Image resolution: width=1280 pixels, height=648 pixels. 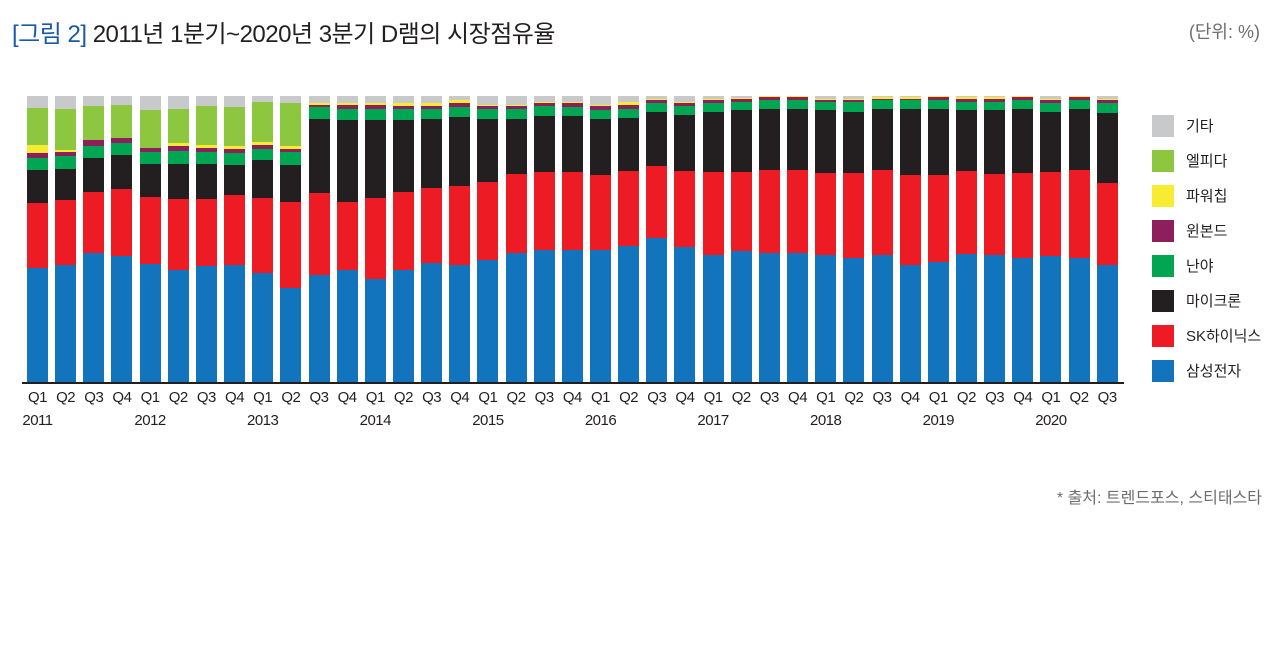 What do you see at coordinates (150, 420) in the screenshot?
I see `year-label: 2012` at bounding box center [150, 420].